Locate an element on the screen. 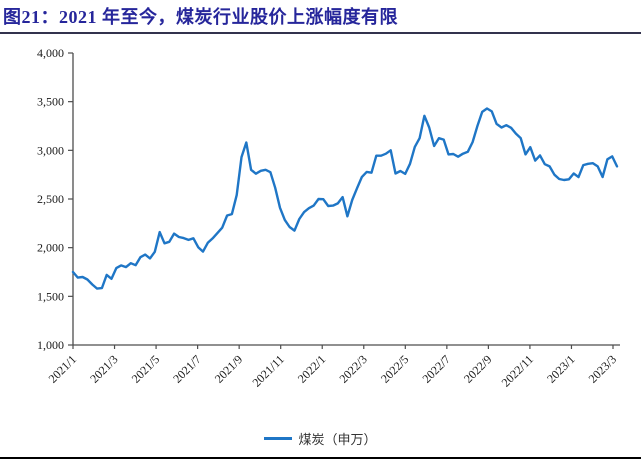 This screenshot has height=465, width=641. figure-bottom-border is located at coordinates (320, 458).